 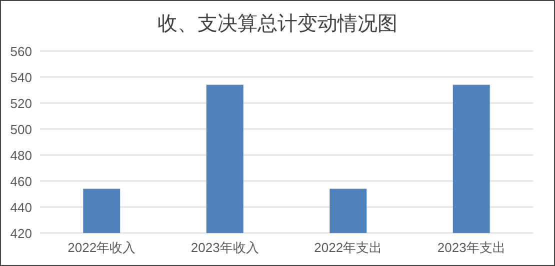 What do you see at coordinates (21, 77) in the screenshot?
I see `y-tick-label: 540` at bounding box center [21, 77].